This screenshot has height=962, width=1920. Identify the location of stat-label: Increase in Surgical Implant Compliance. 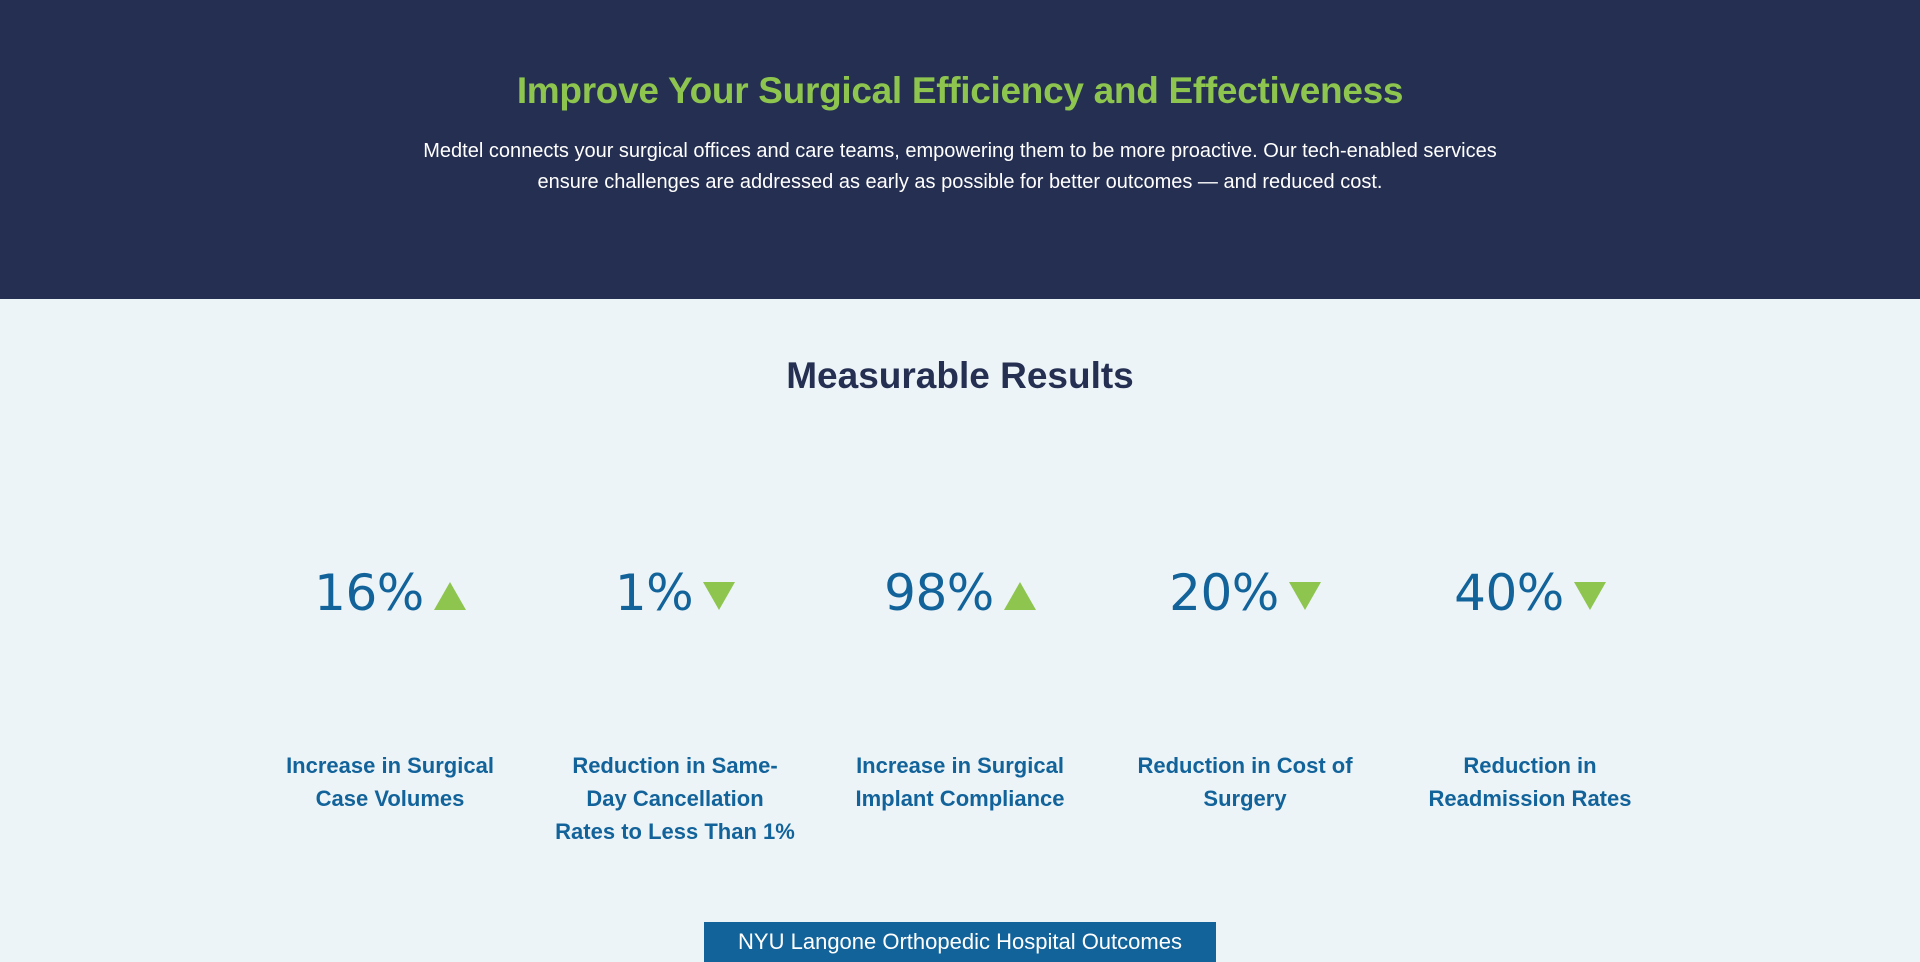
(960, 782).